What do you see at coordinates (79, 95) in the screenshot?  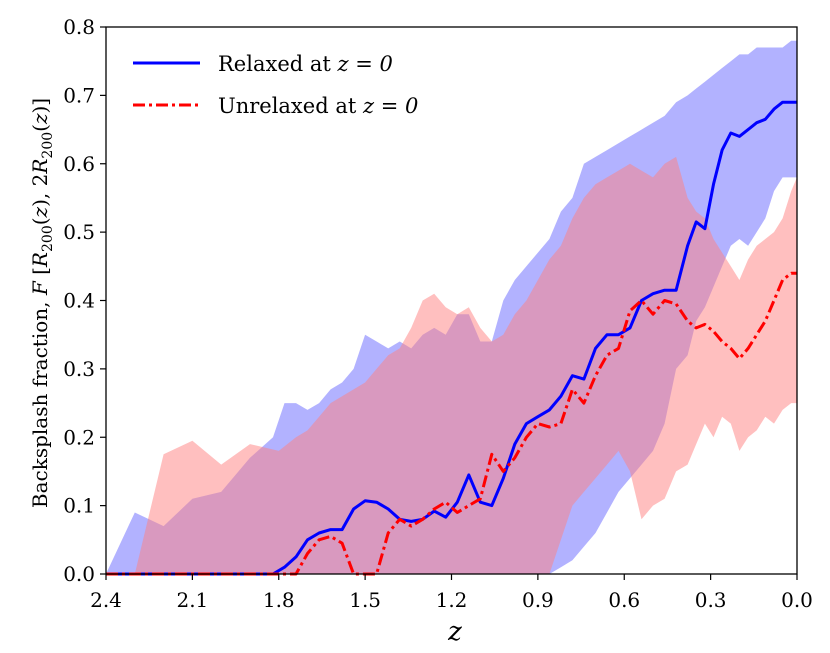 I see `y-tick-label: 0.7` at bounding box center [79, 95].